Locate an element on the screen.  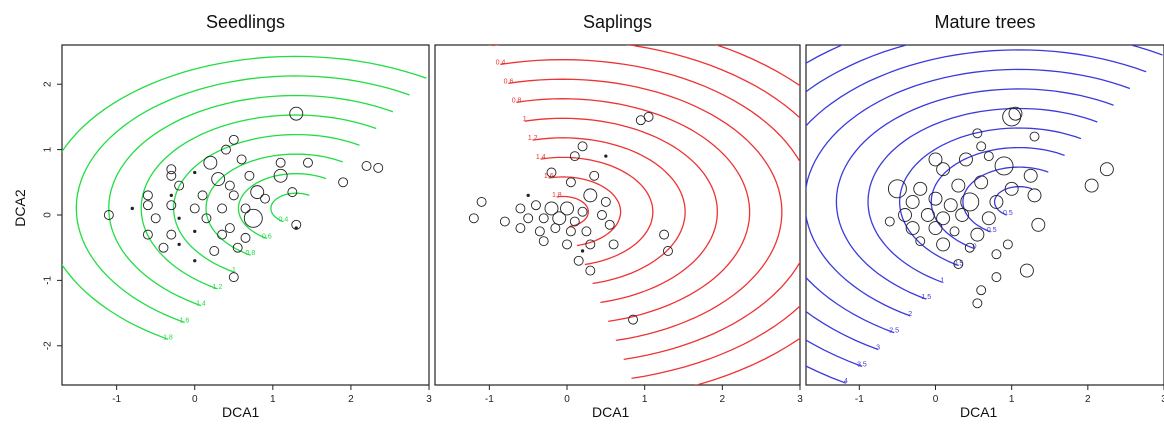
panel-title-seedlings: Seedlings is located at coordinates (245, 22).